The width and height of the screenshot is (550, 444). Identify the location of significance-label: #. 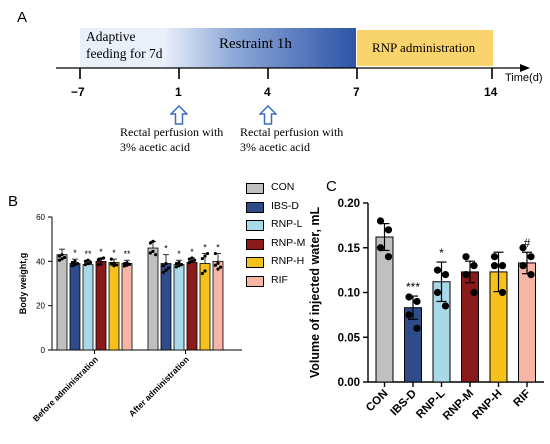
(527, 243).